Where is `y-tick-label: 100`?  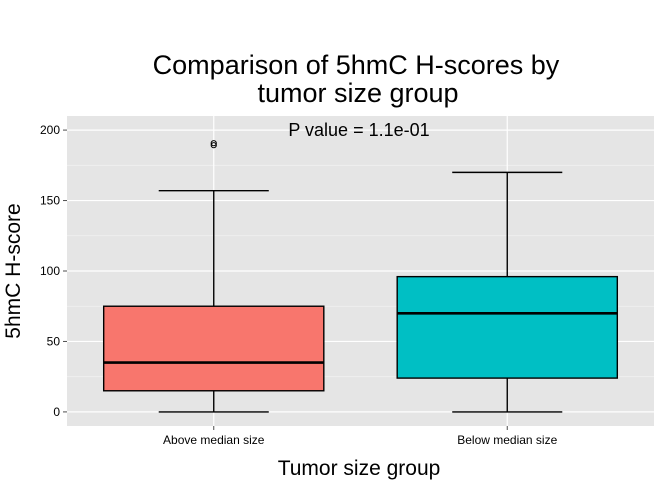 y-tick-label: 100 is located at coordinates (50, 271).